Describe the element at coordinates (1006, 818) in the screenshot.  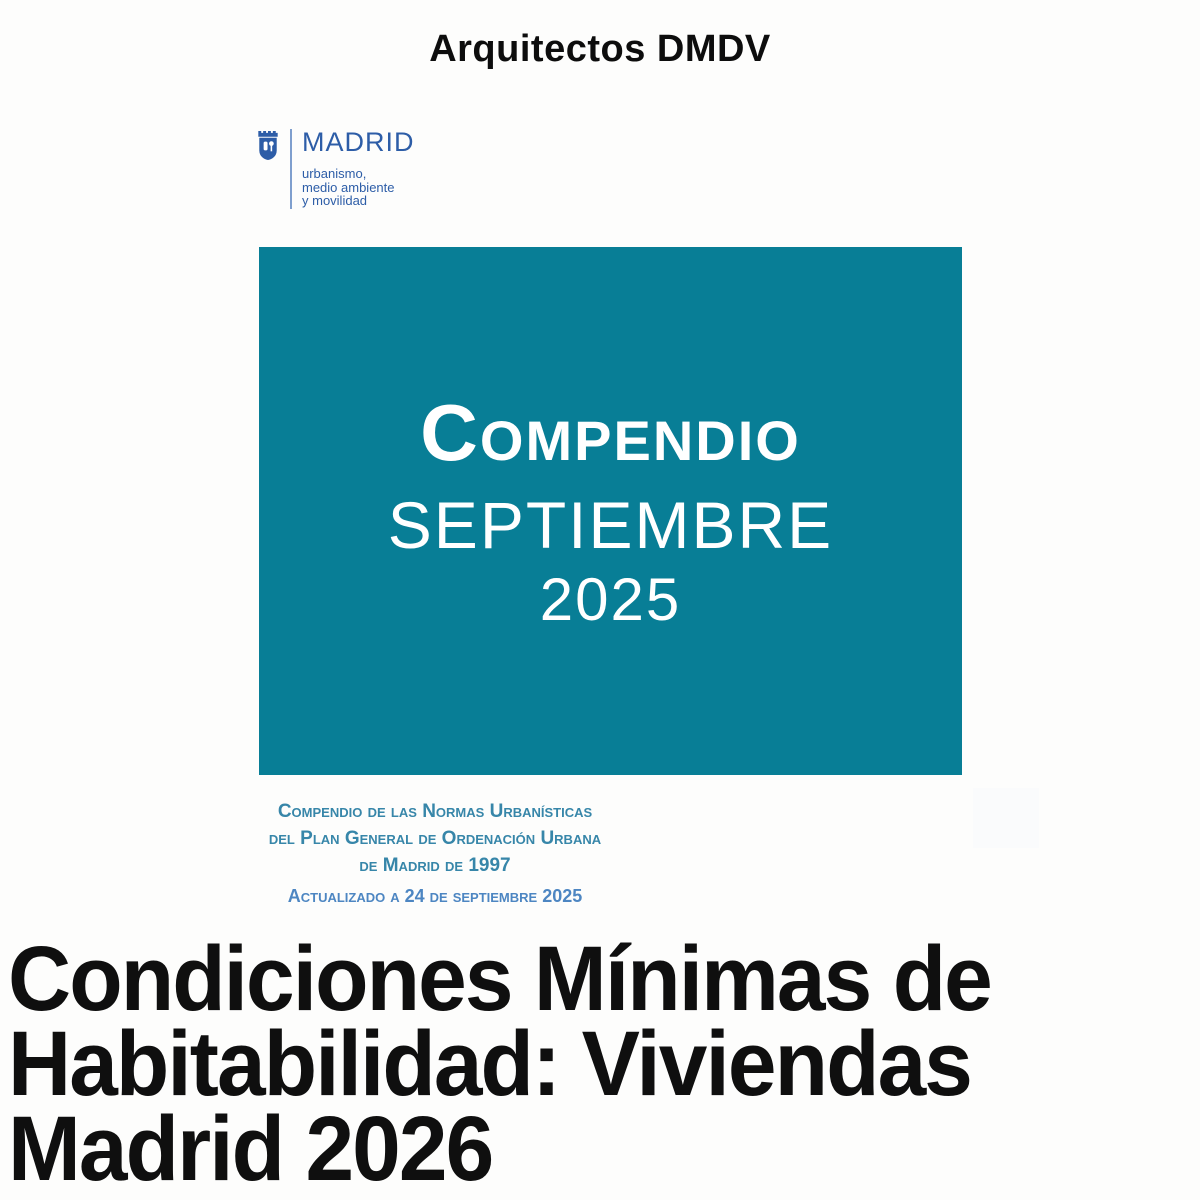
I see `page-edge-artifact` at that location.